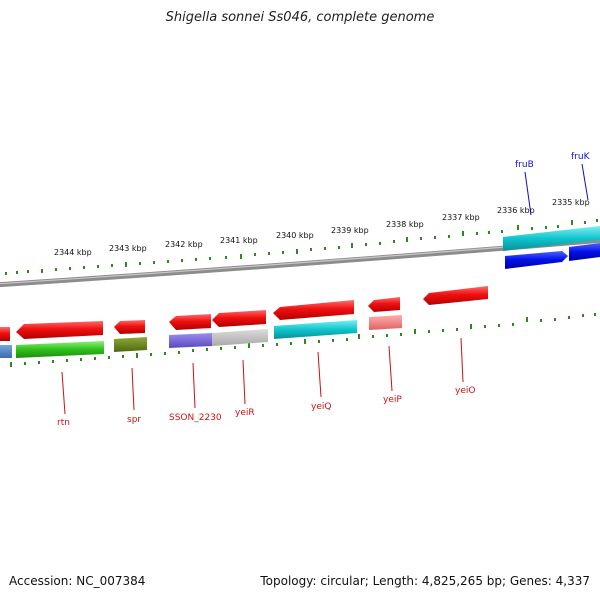  Describe the element at coordinates (245, 413) in the screenshot. I see `gene-label-yeiR: yeiR` at that location.